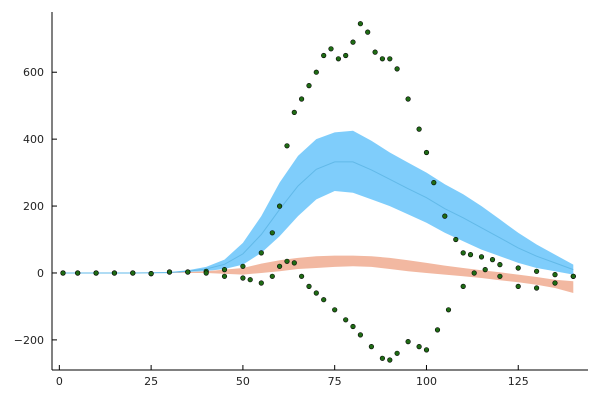 The image size is (600, 400). Describe the element at coordinates (335, 381) in the screenshot. I see `x-tick-label: 75` at that location.